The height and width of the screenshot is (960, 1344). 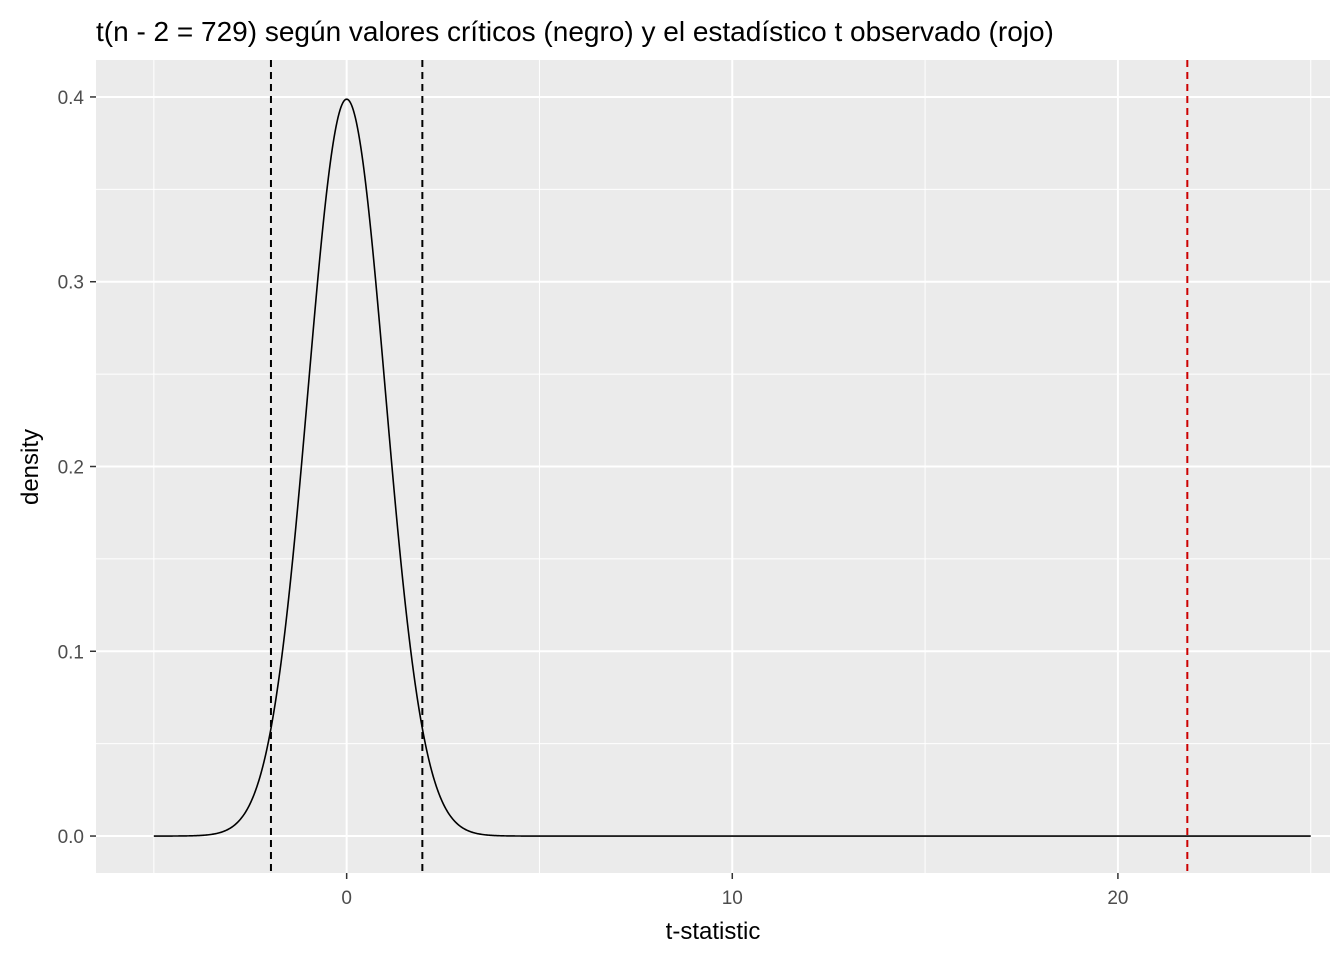 What do you see at coordinates (71, 652) in the screenshot?
I see `y-tick-label: 0.1` at bounding box center [71, 652].